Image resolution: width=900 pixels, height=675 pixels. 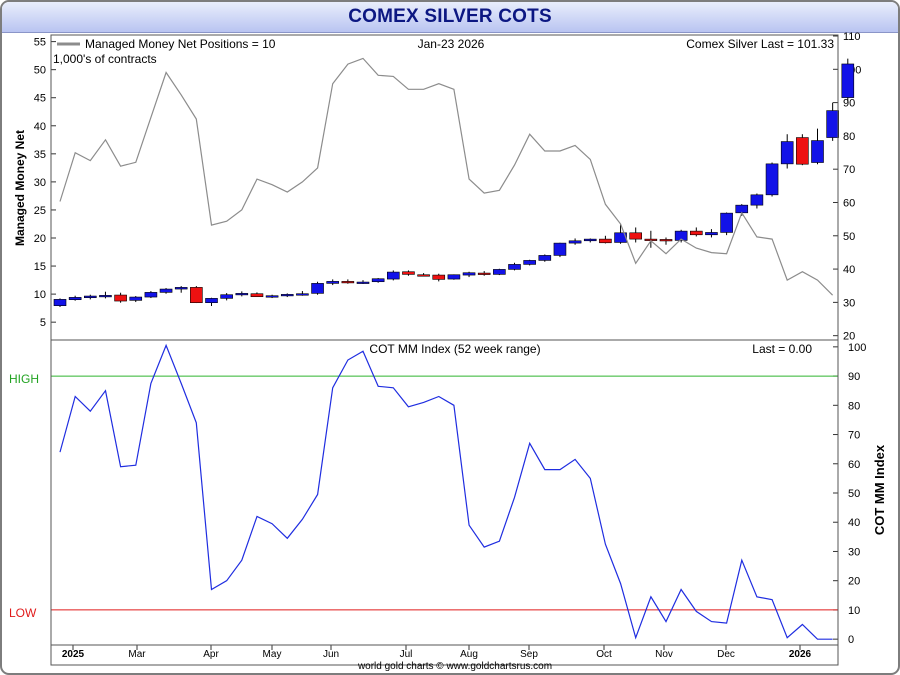 I want to click on units-note: 1,000's of contracts, so click(x=105, y=59).